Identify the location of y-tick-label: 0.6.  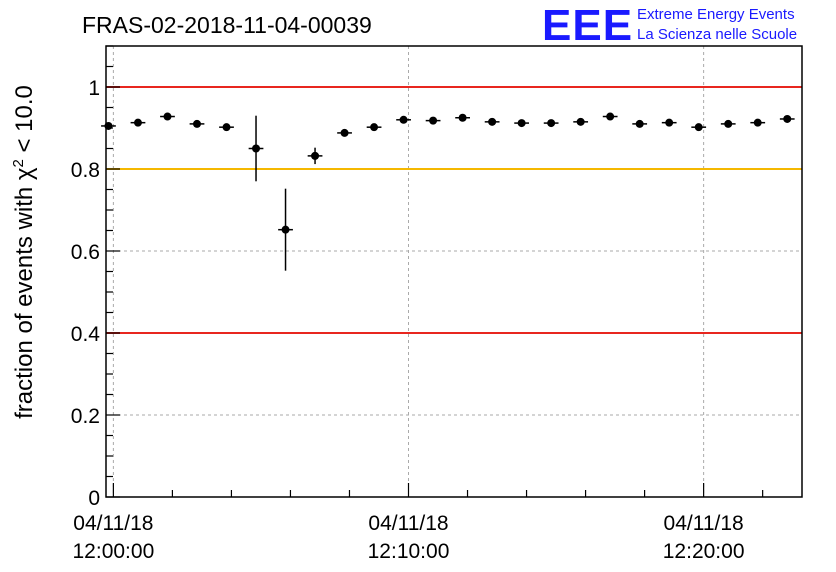
(85, 252).